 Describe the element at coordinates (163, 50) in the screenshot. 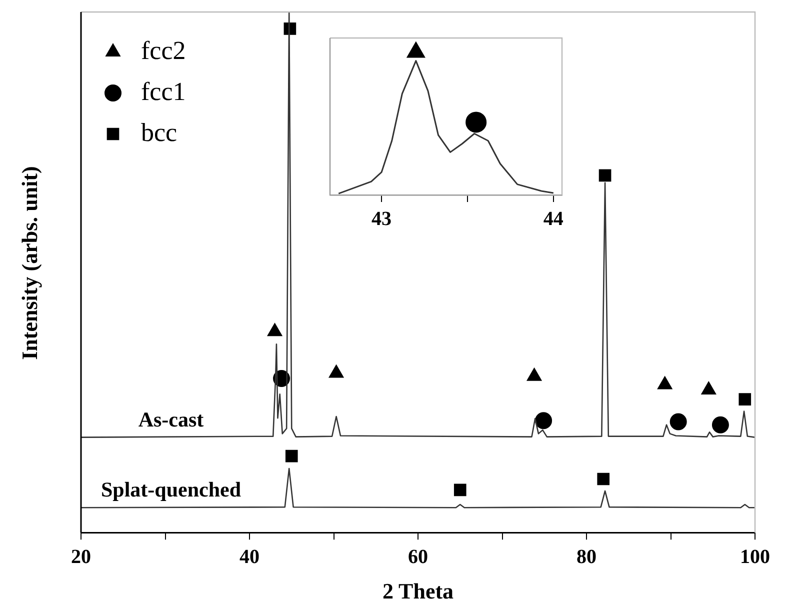

I see `legend-label: fcc2` at that location.